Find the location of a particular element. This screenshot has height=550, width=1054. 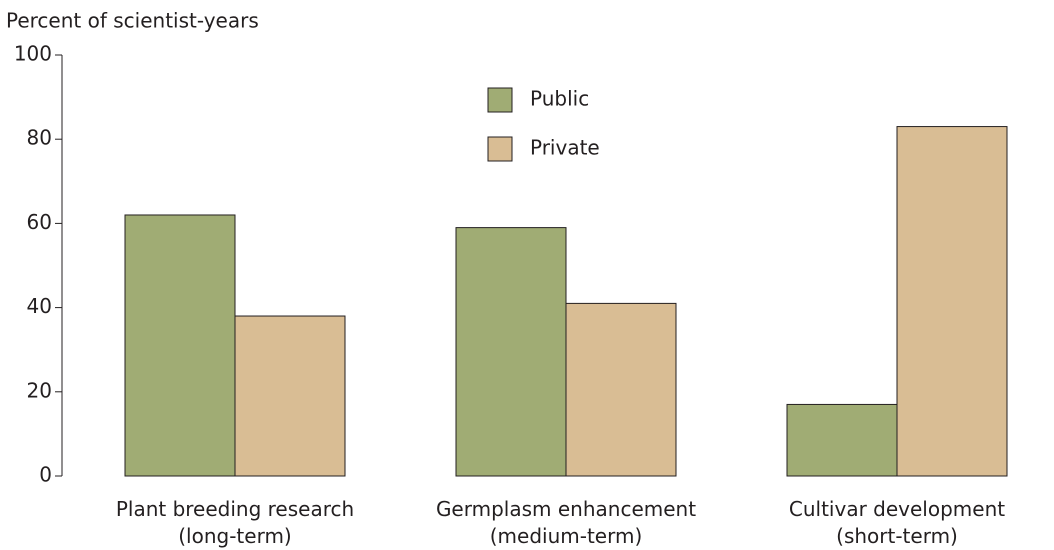

y-tick-label: 80 is located at coordinates (39, 138).